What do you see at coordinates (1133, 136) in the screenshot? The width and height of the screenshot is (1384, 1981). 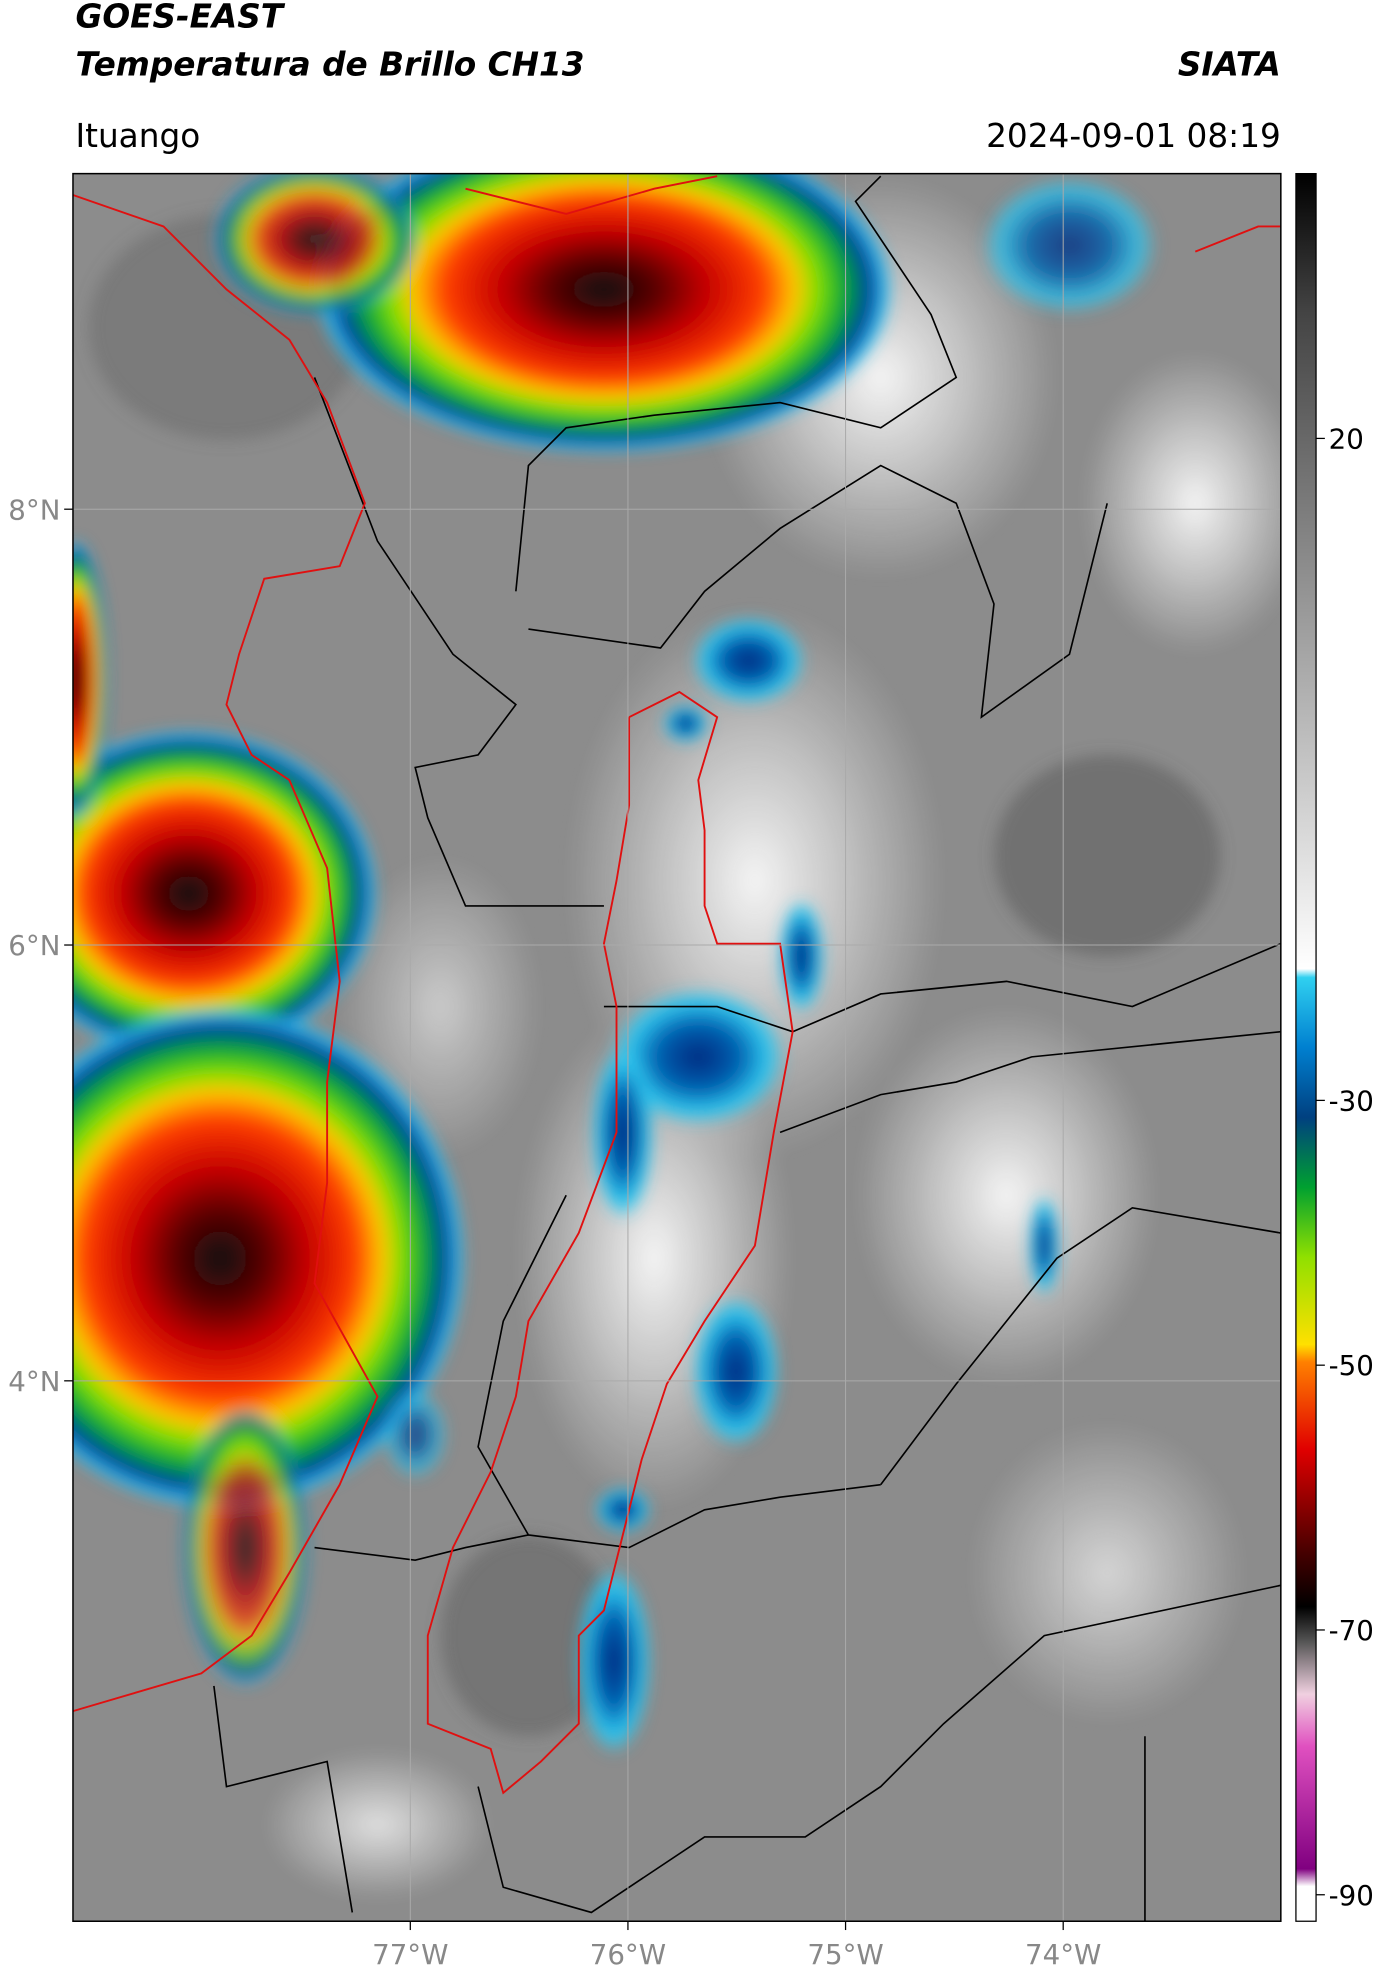 I see `timestamp: 2024-09-01 08:19` at bounding box center [1133, 136].